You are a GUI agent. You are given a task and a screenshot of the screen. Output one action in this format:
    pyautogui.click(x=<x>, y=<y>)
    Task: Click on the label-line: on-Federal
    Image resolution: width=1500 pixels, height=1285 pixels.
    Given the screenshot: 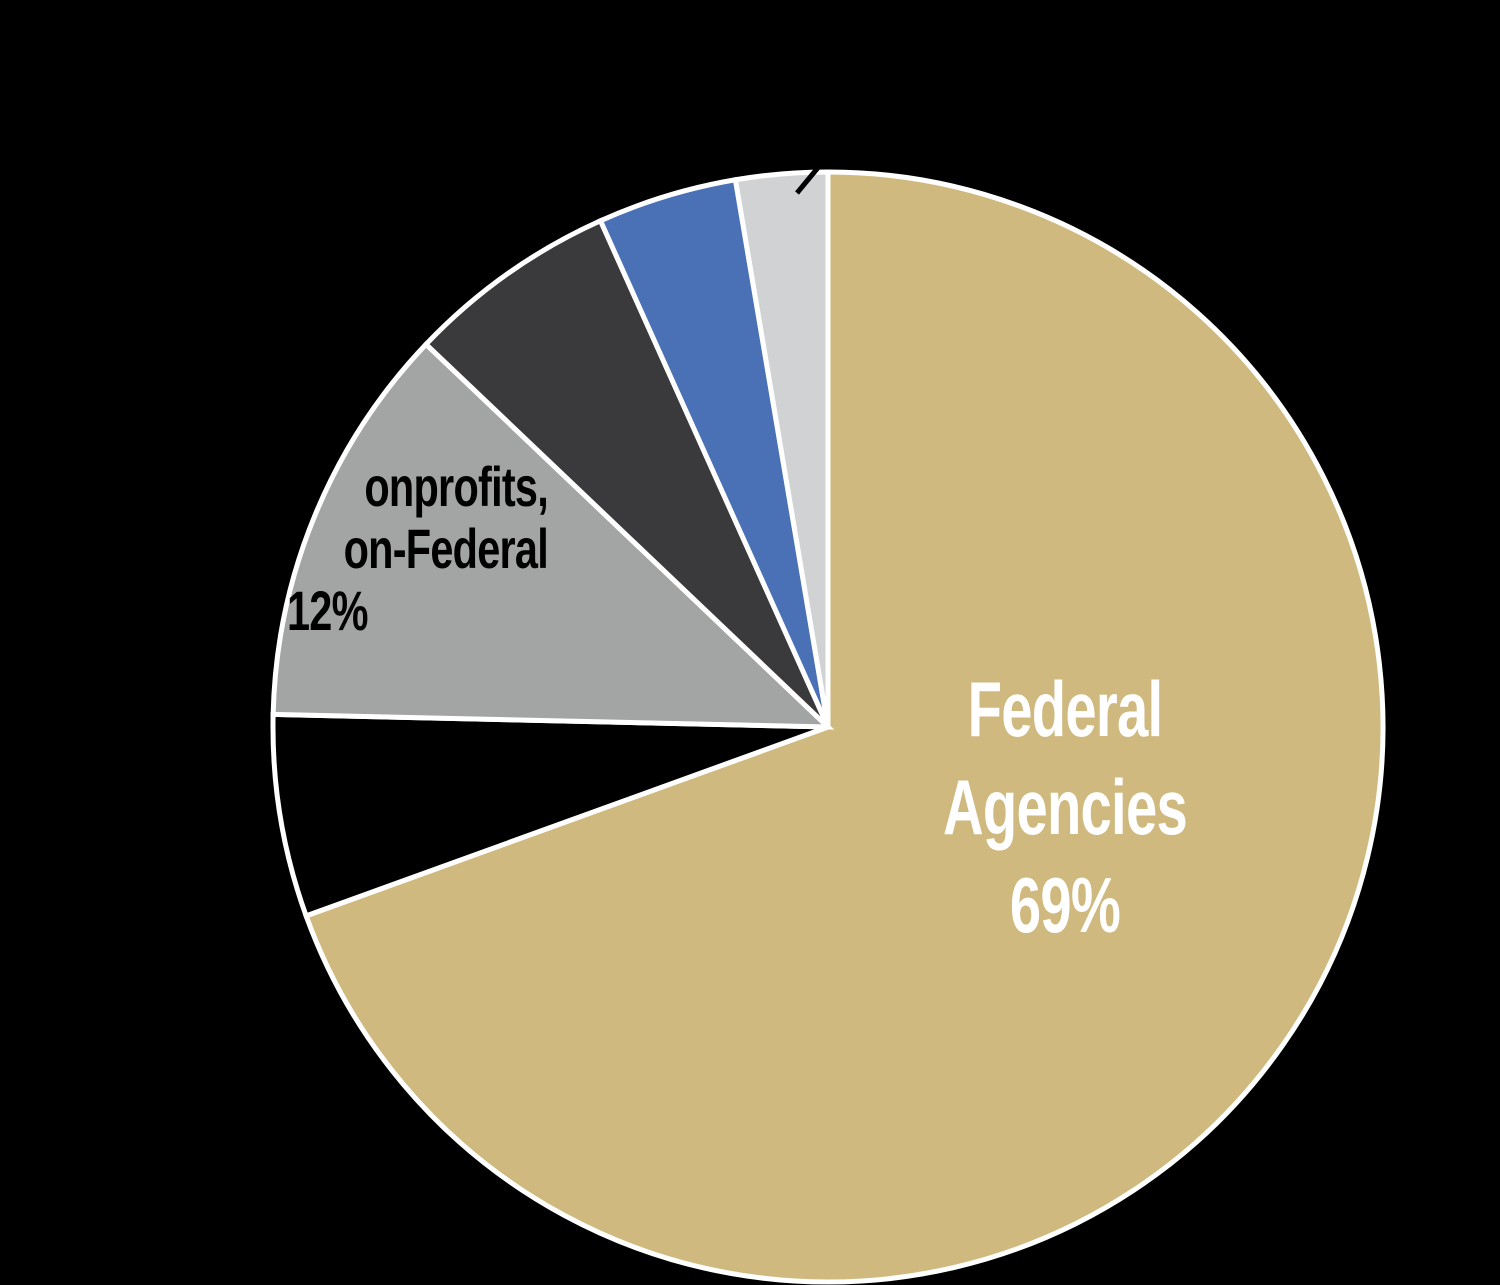 What is the action you would take?
    pyautogui.click(x=446, y=548)
    